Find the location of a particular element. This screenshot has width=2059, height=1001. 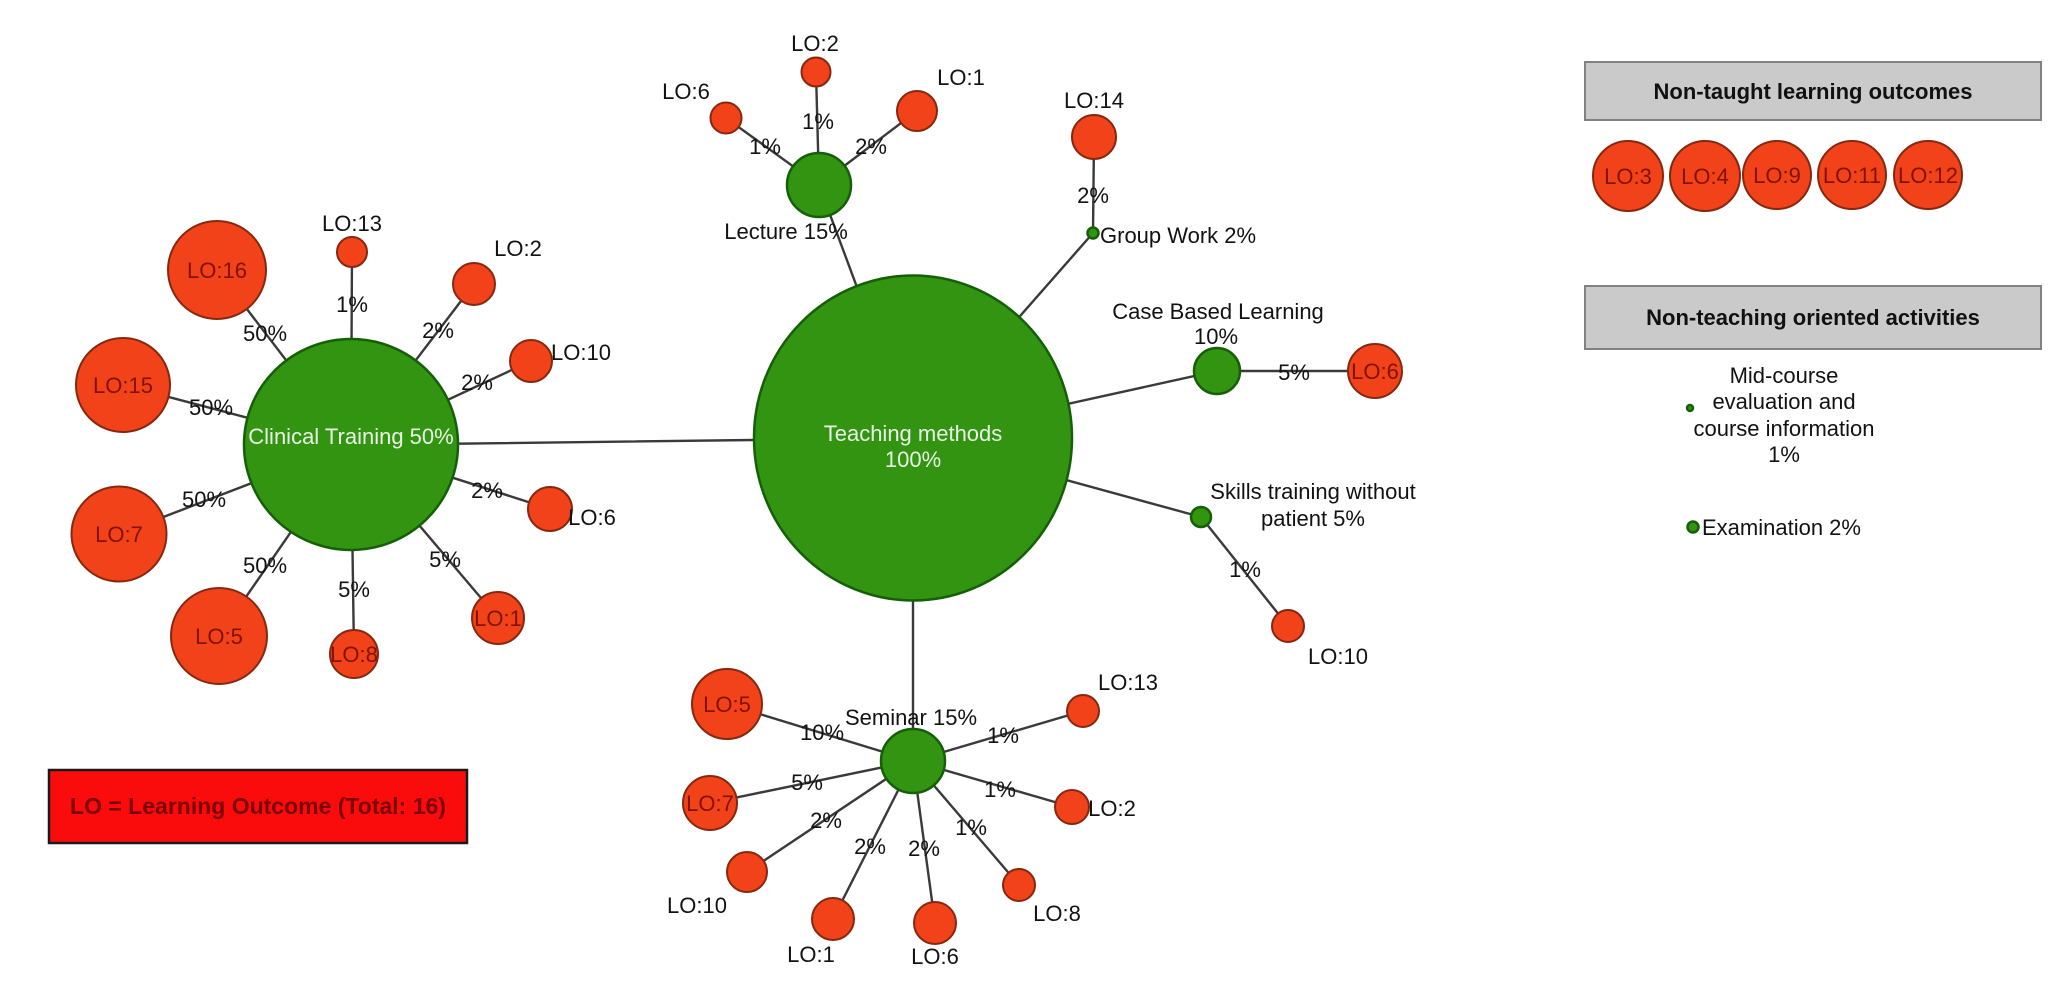

svg-text: Non-taught learning outcomes is located at coordinates (1813, 91).